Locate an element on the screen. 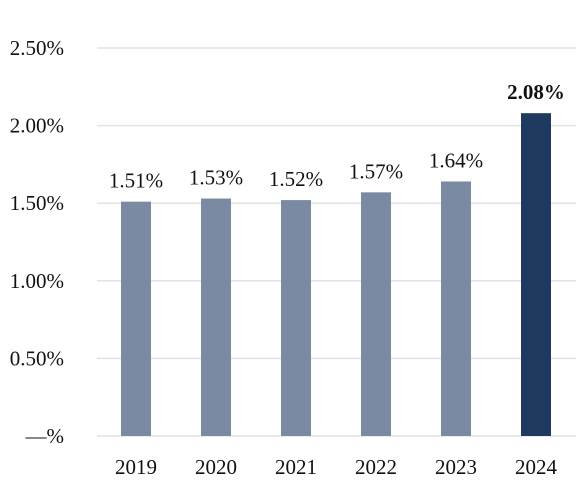 This screenshot has height=480, width=576. y-tick-label: 2.50% is located at coordinates (37, 48).